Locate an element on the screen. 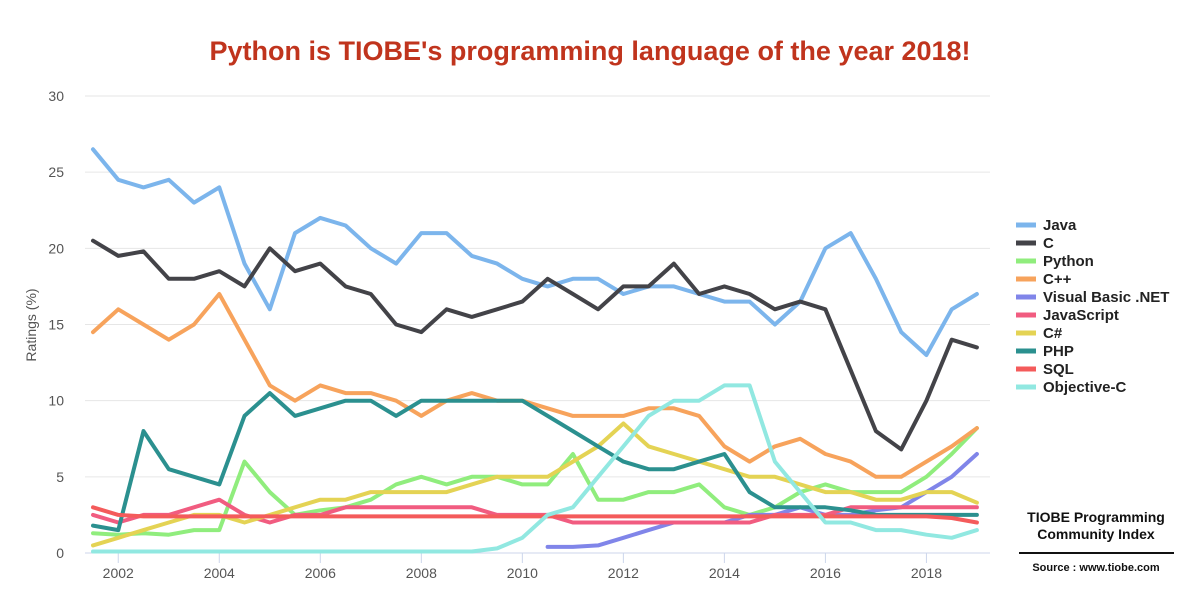  series-line-sql is located at coordinates (535, 515).